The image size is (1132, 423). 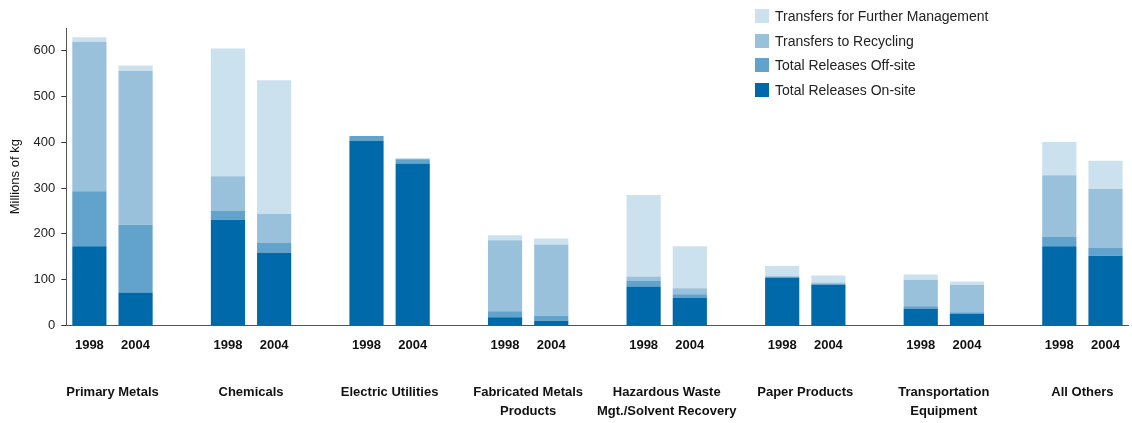 What do you see at coordinates (44, 50) in the screenshot?
I see `y-tick-label: 600` at bounding box center [44, 50].